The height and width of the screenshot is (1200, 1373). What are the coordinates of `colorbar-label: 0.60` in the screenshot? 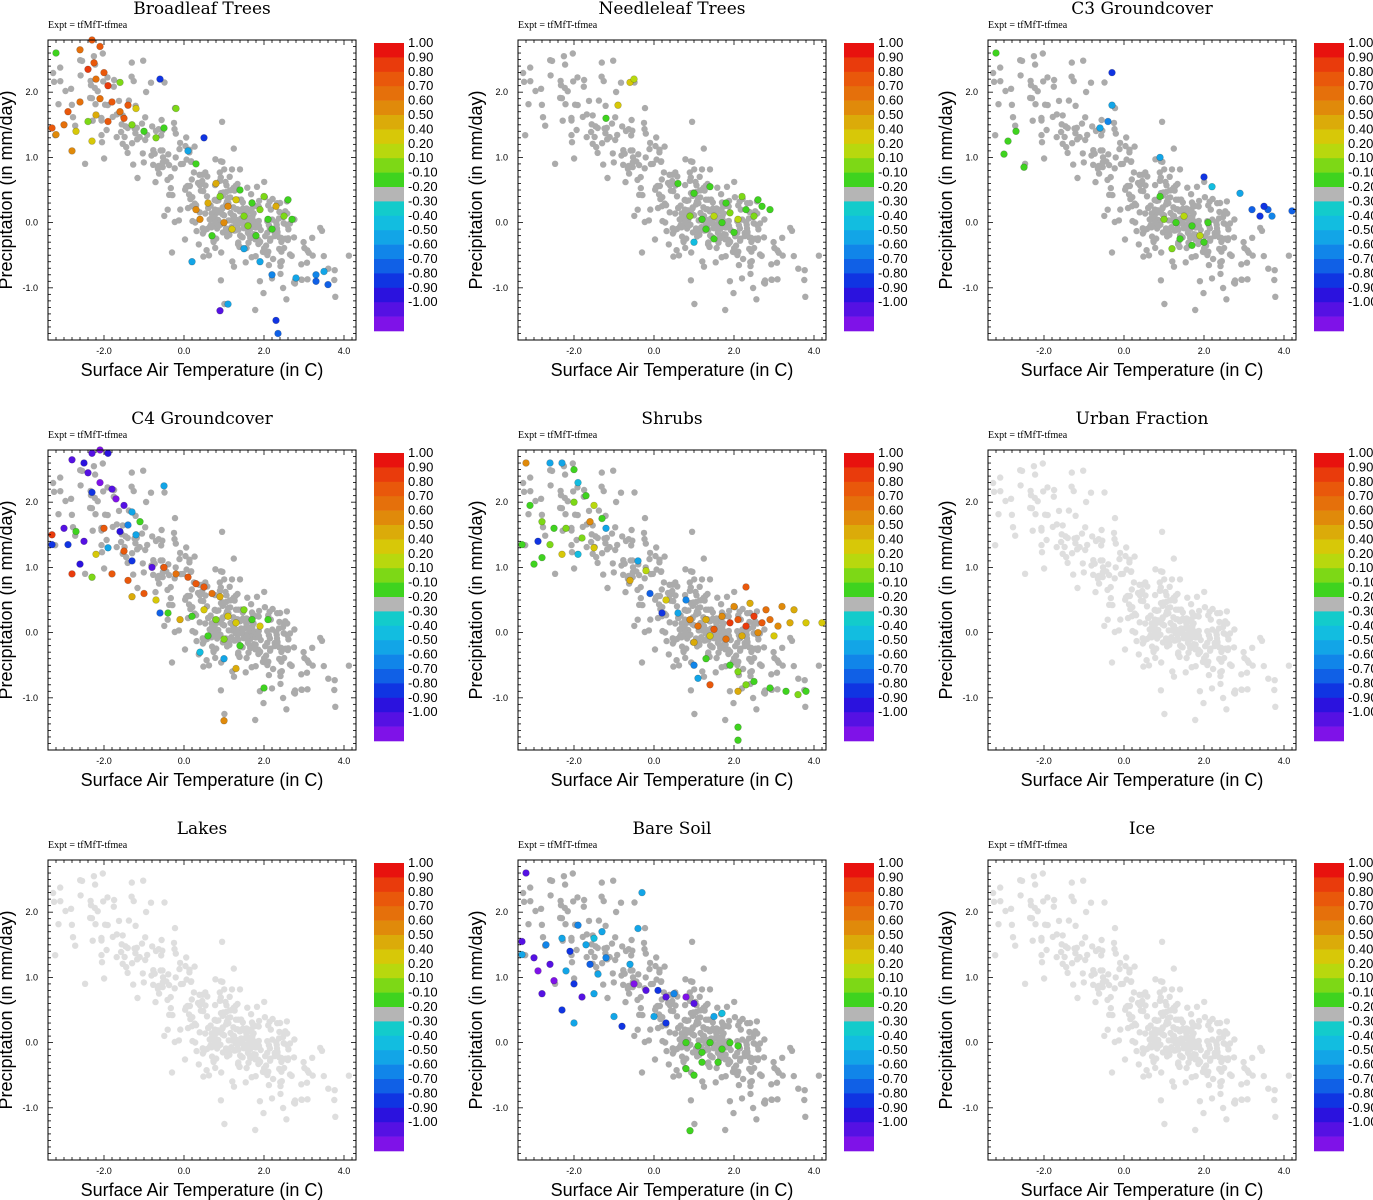 It's located at (1360, 100).